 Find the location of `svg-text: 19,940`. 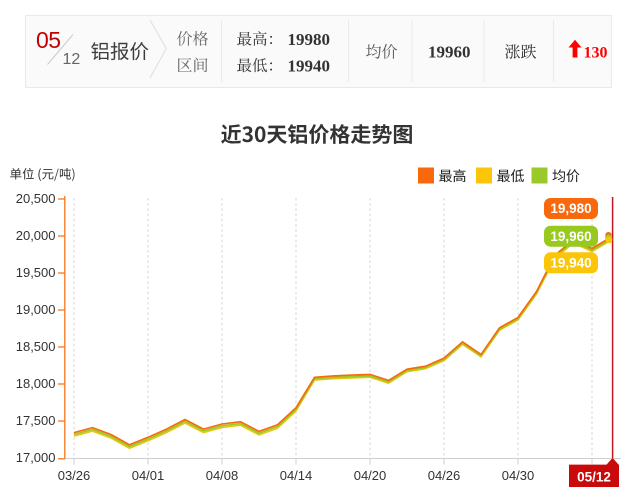

svg-text: 19,940 is located at coordinates (570, 263).